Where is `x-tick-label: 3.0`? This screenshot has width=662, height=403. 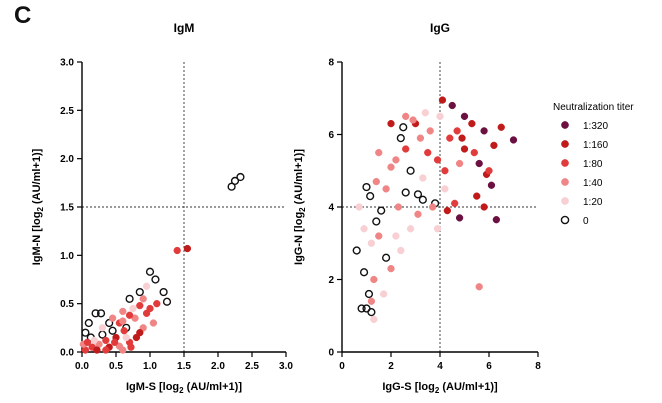 x-tick-label: 3.0 is located at coordinates (286, 366).